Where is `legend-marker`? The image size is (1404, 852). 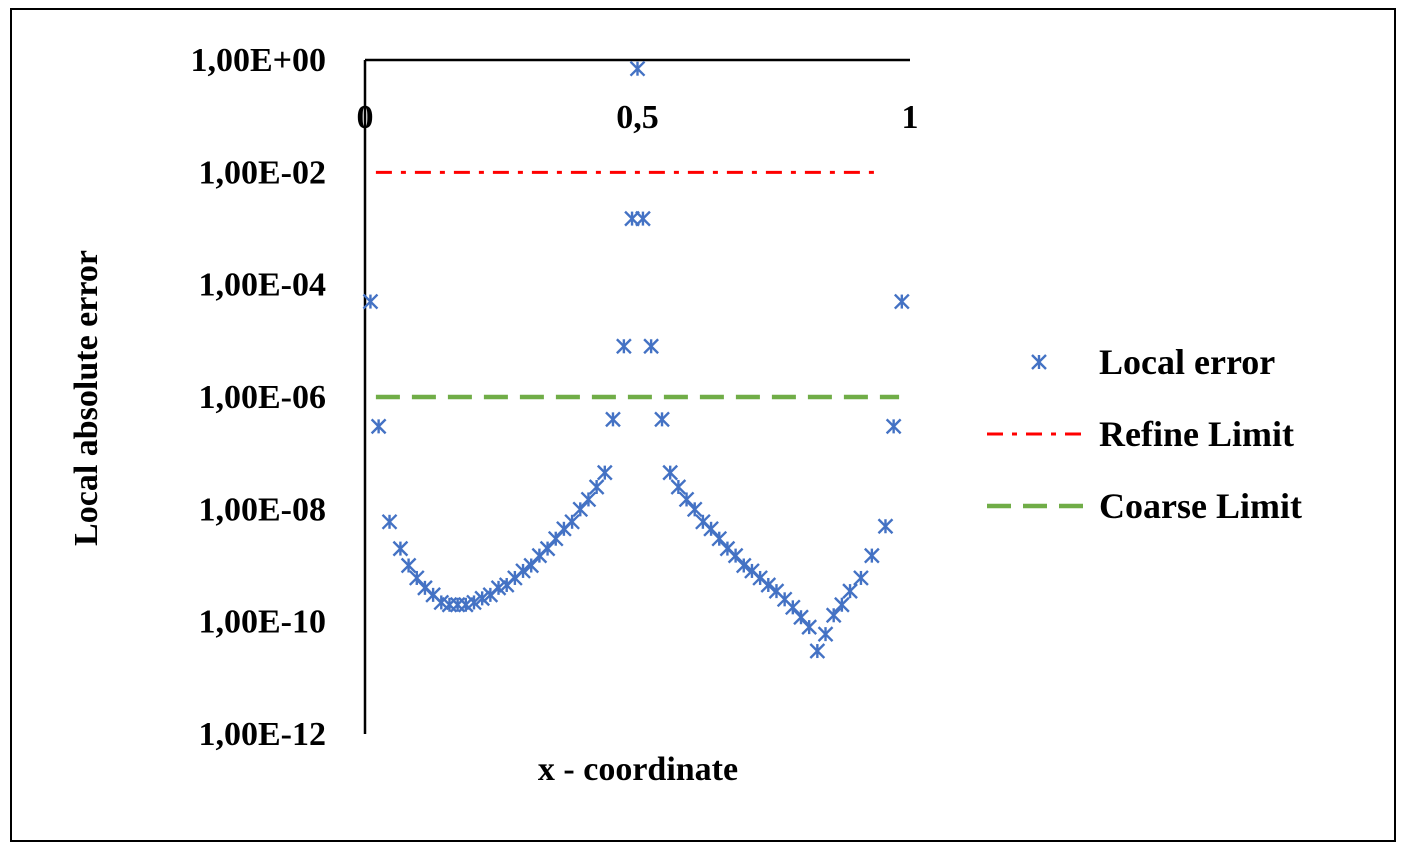 legend-marker is located at coordinates (1039, 362).